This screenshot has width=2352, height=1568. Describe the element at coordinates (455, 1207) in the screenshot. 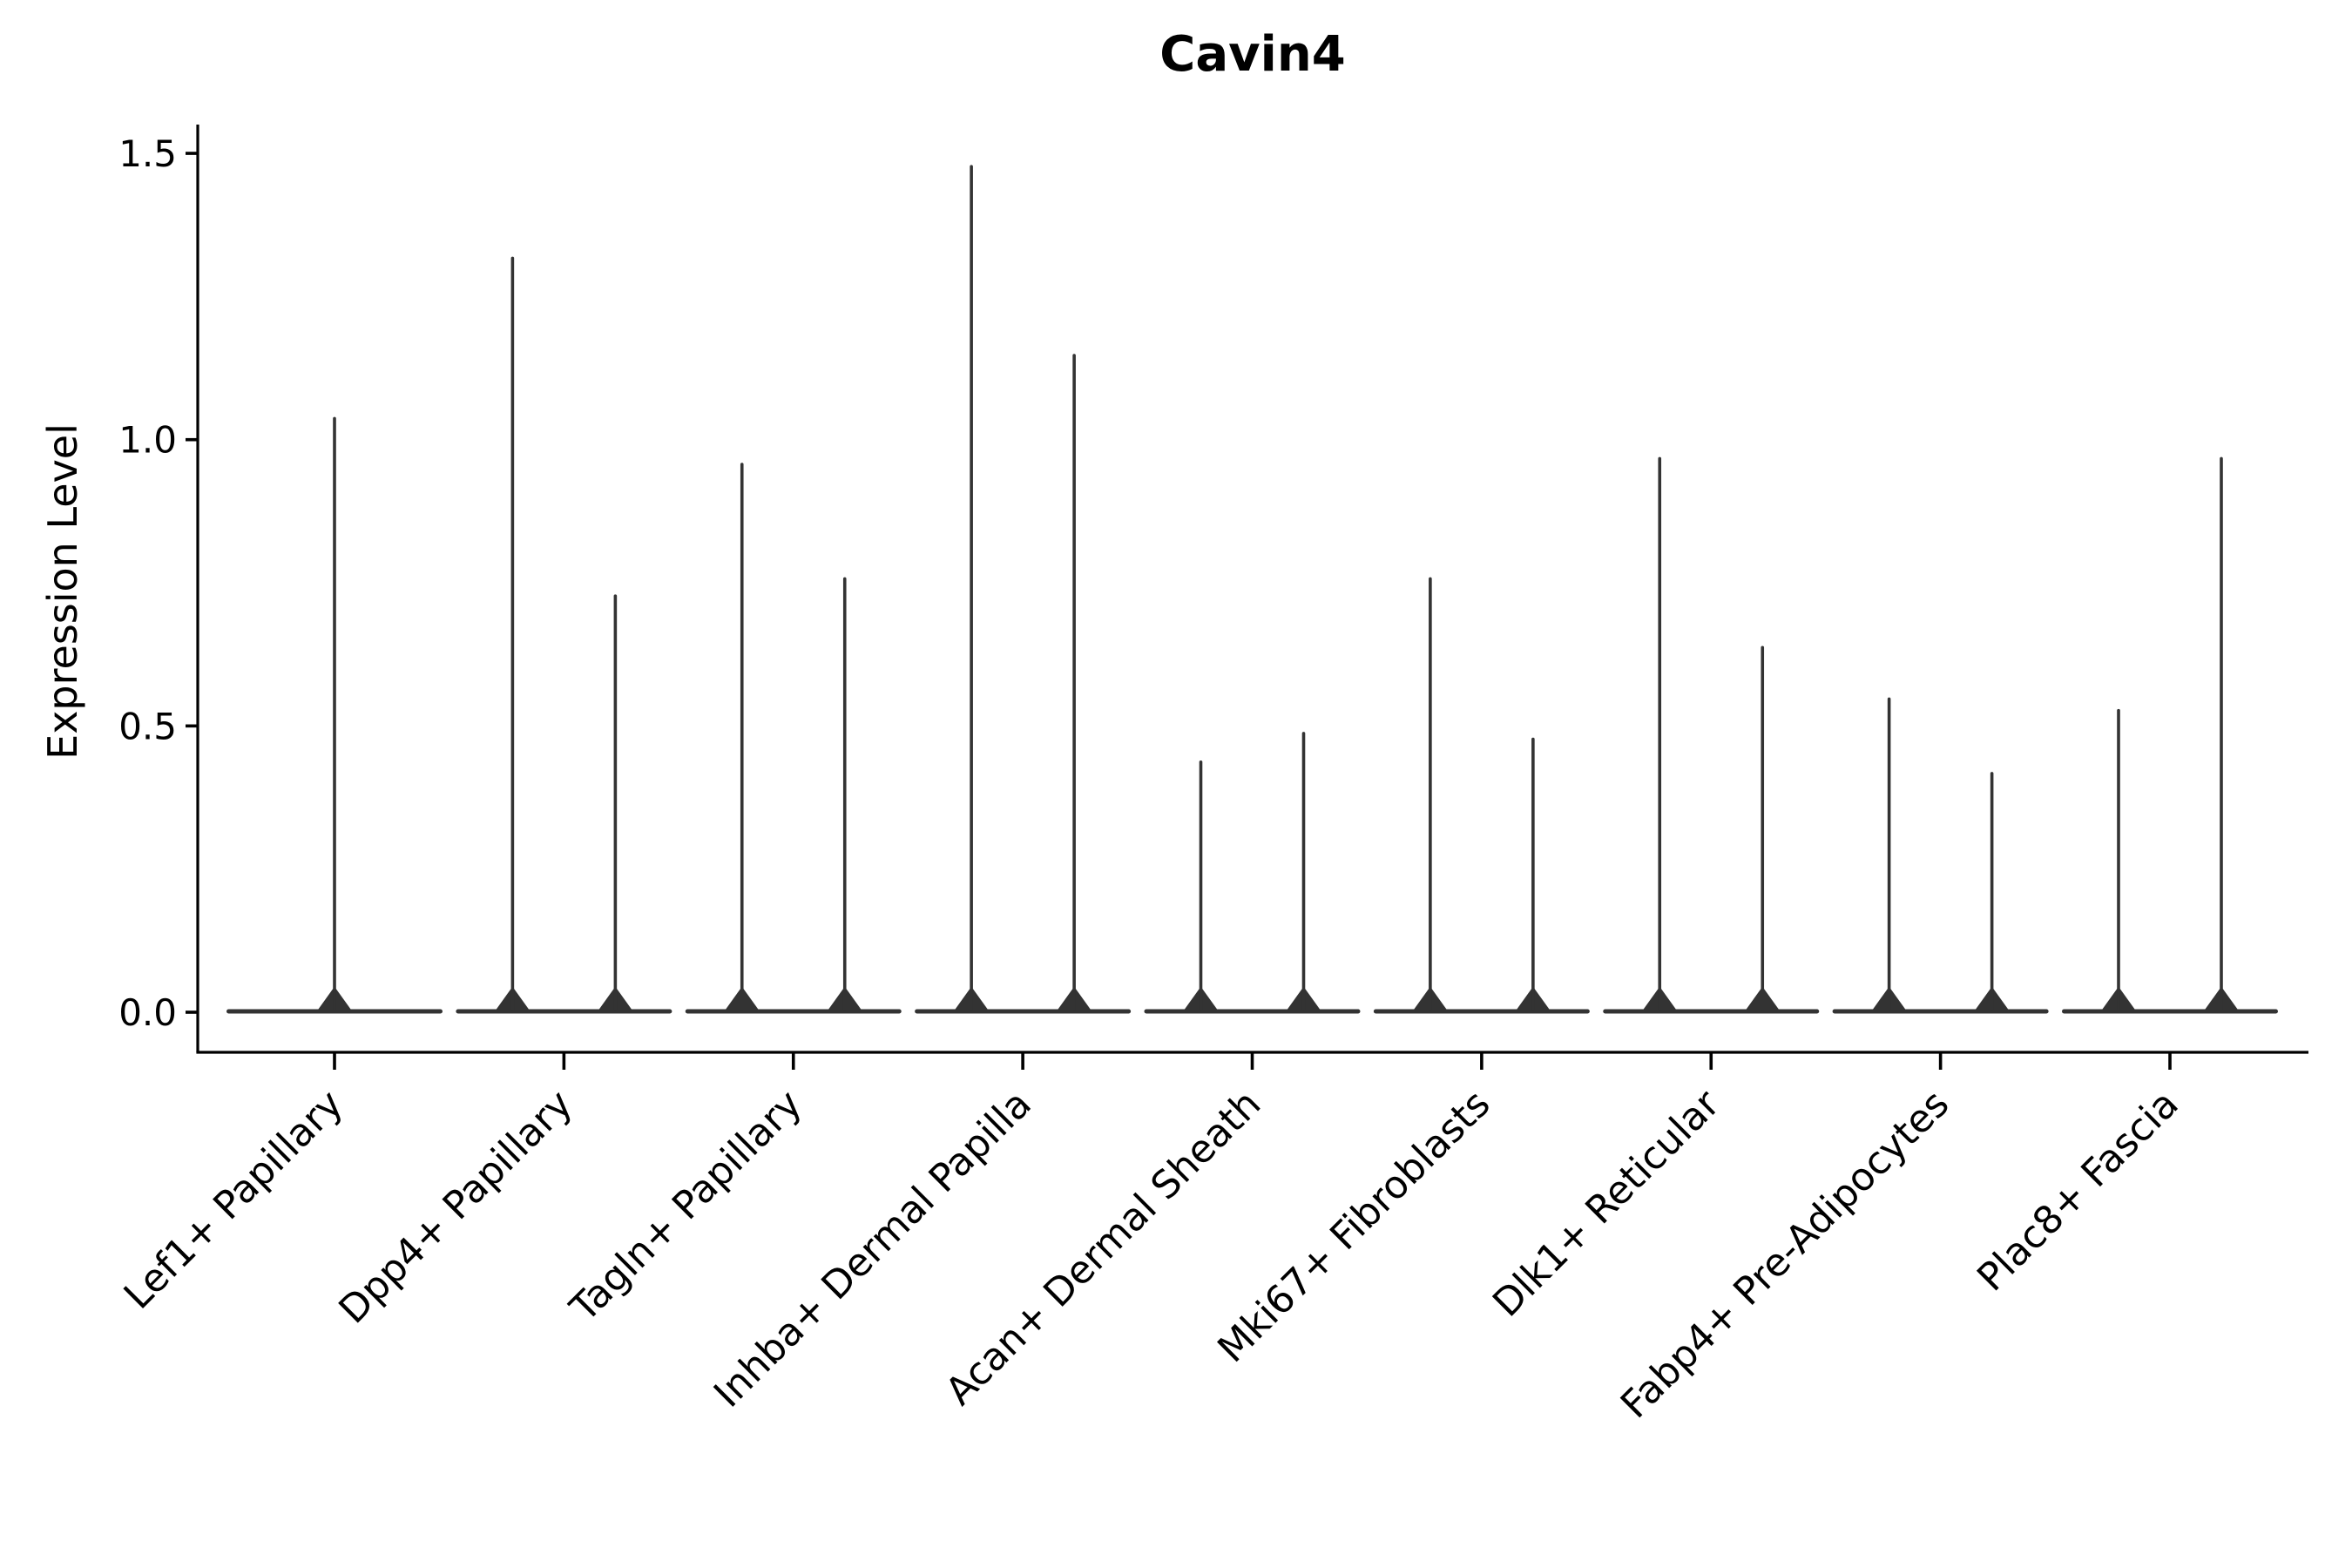

I see `x-category-label: Dpp4+ Papillary` at that location.